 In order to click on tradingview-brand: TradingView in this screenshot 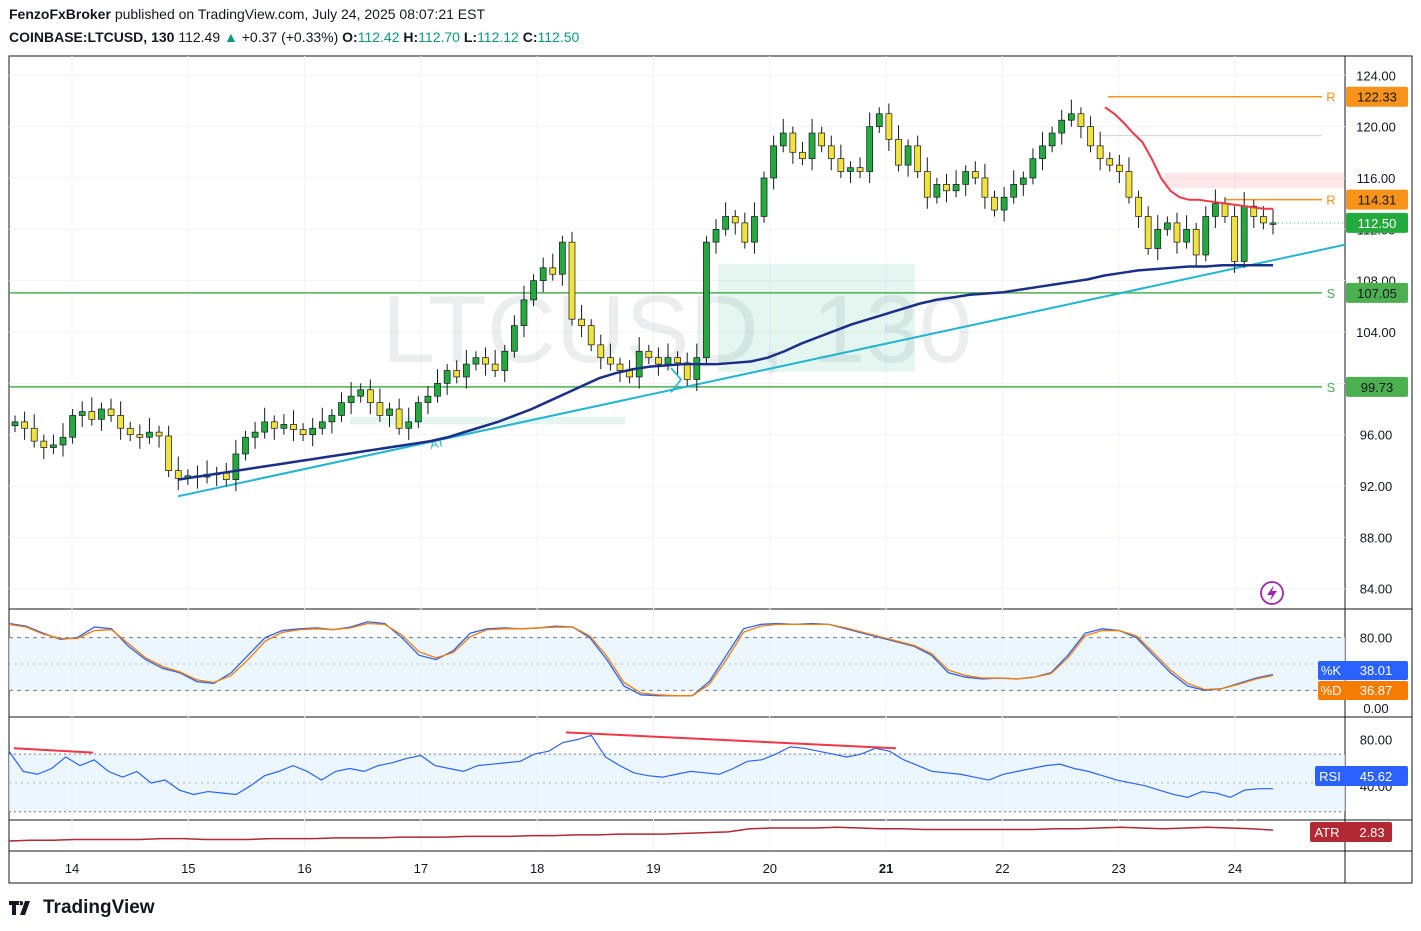, I will do `click(82, 908)`.